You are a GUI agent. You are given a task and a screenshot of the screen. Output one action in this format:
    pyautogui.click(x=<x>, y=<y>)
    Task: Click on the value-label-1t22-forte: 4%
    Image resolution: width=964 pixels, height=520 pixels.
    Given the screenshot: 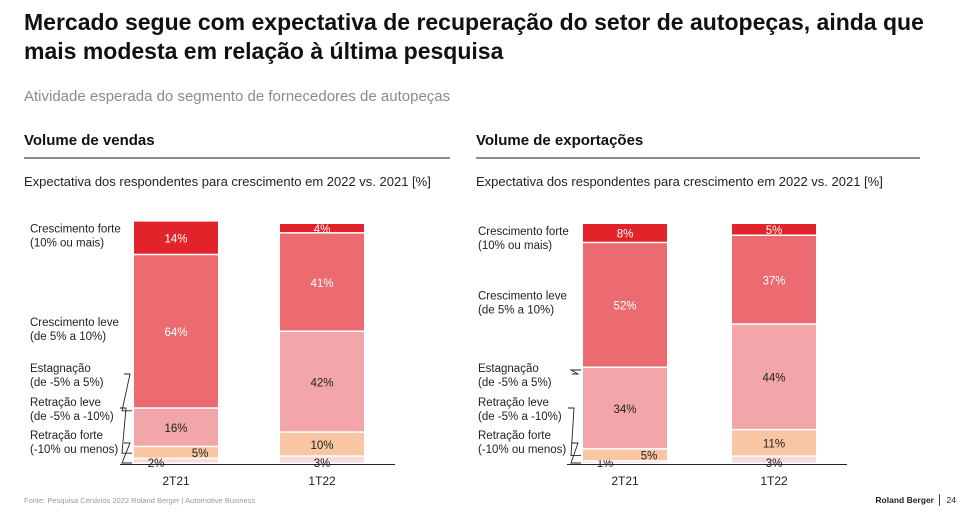 What is the action you would take?
    pyautogui.click(x=322, y=230)
    